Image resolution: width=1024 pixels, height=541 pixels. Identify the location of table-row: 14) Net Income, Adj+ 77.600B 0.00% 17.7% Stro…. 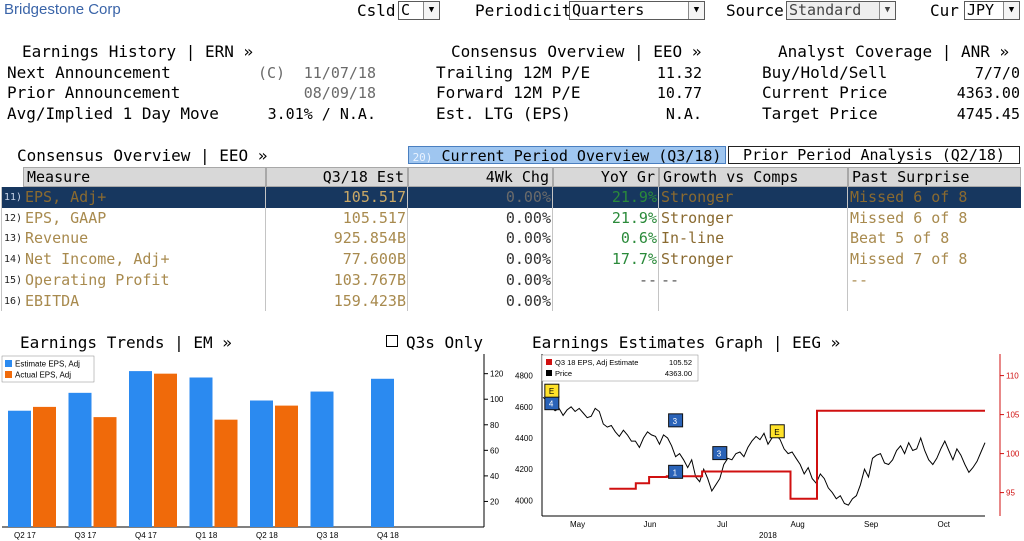
(511, 259).